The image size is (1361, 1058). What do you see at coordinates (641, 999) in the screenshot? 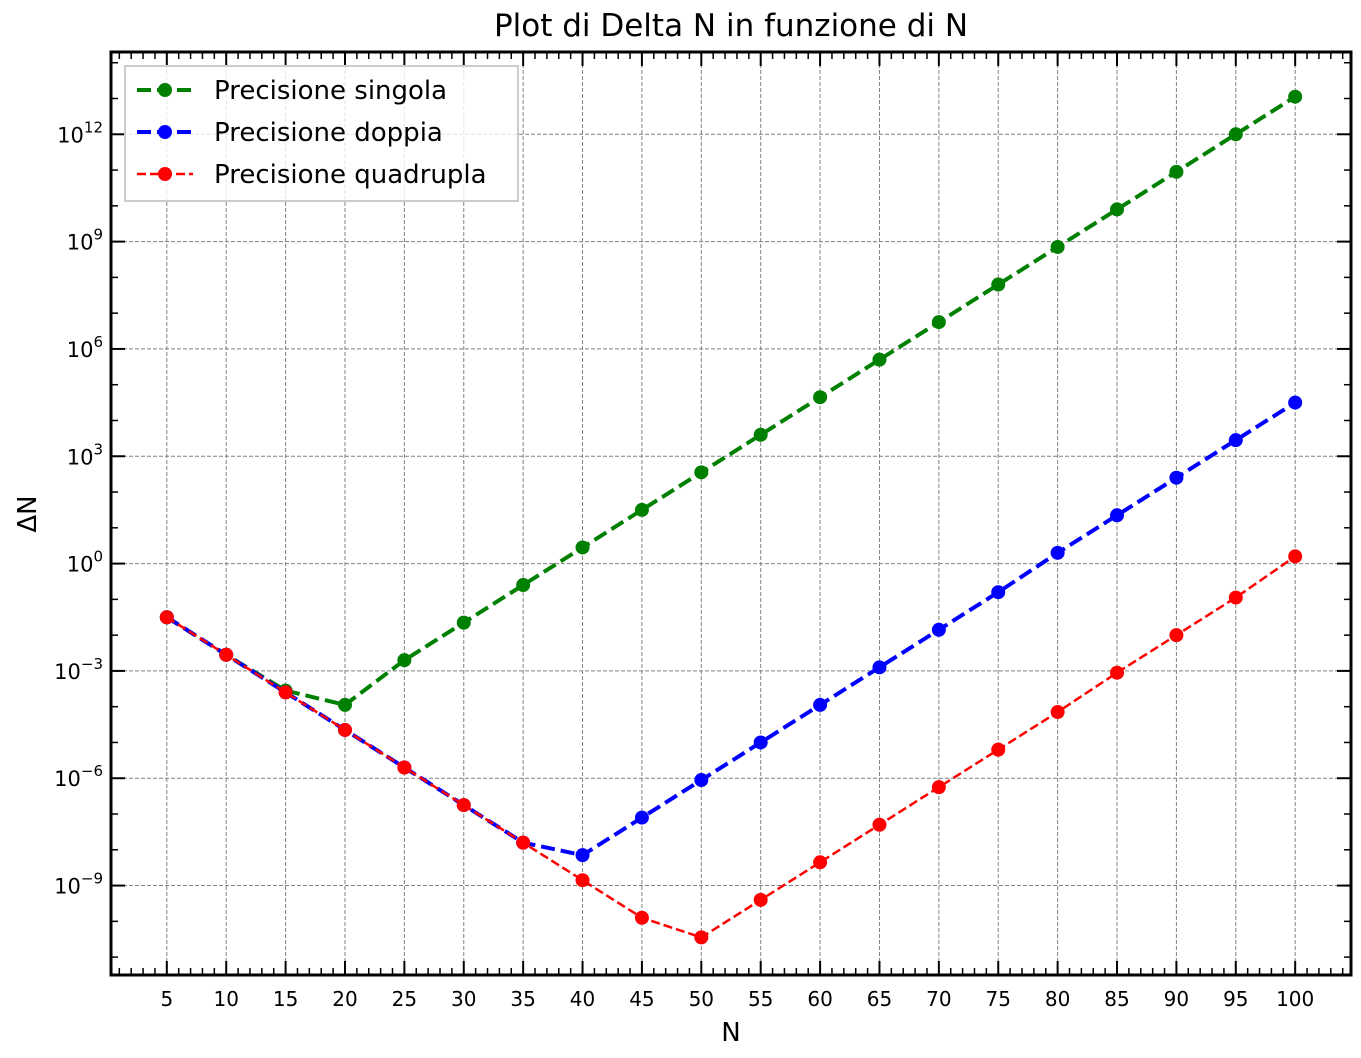
I see `x-tick-label: 45` at bounding box center [641, 999].